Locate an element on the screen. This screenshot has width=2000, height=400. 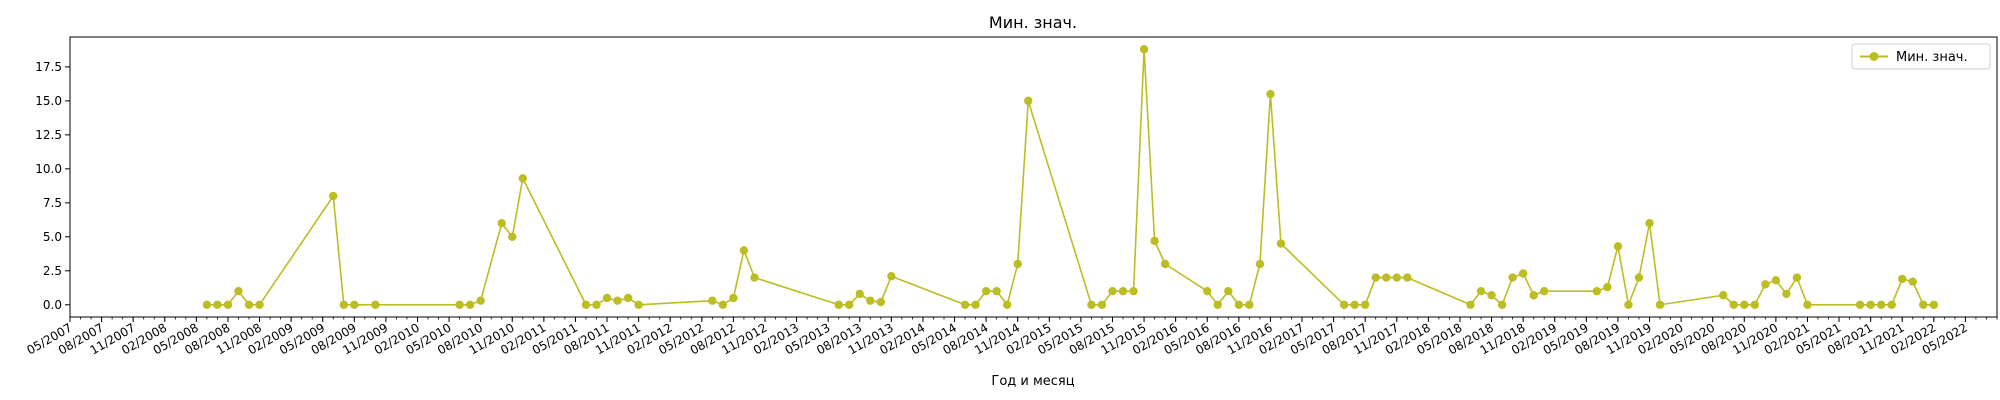
y-tick-label: 2.5 is located at coordinates (52, 271).